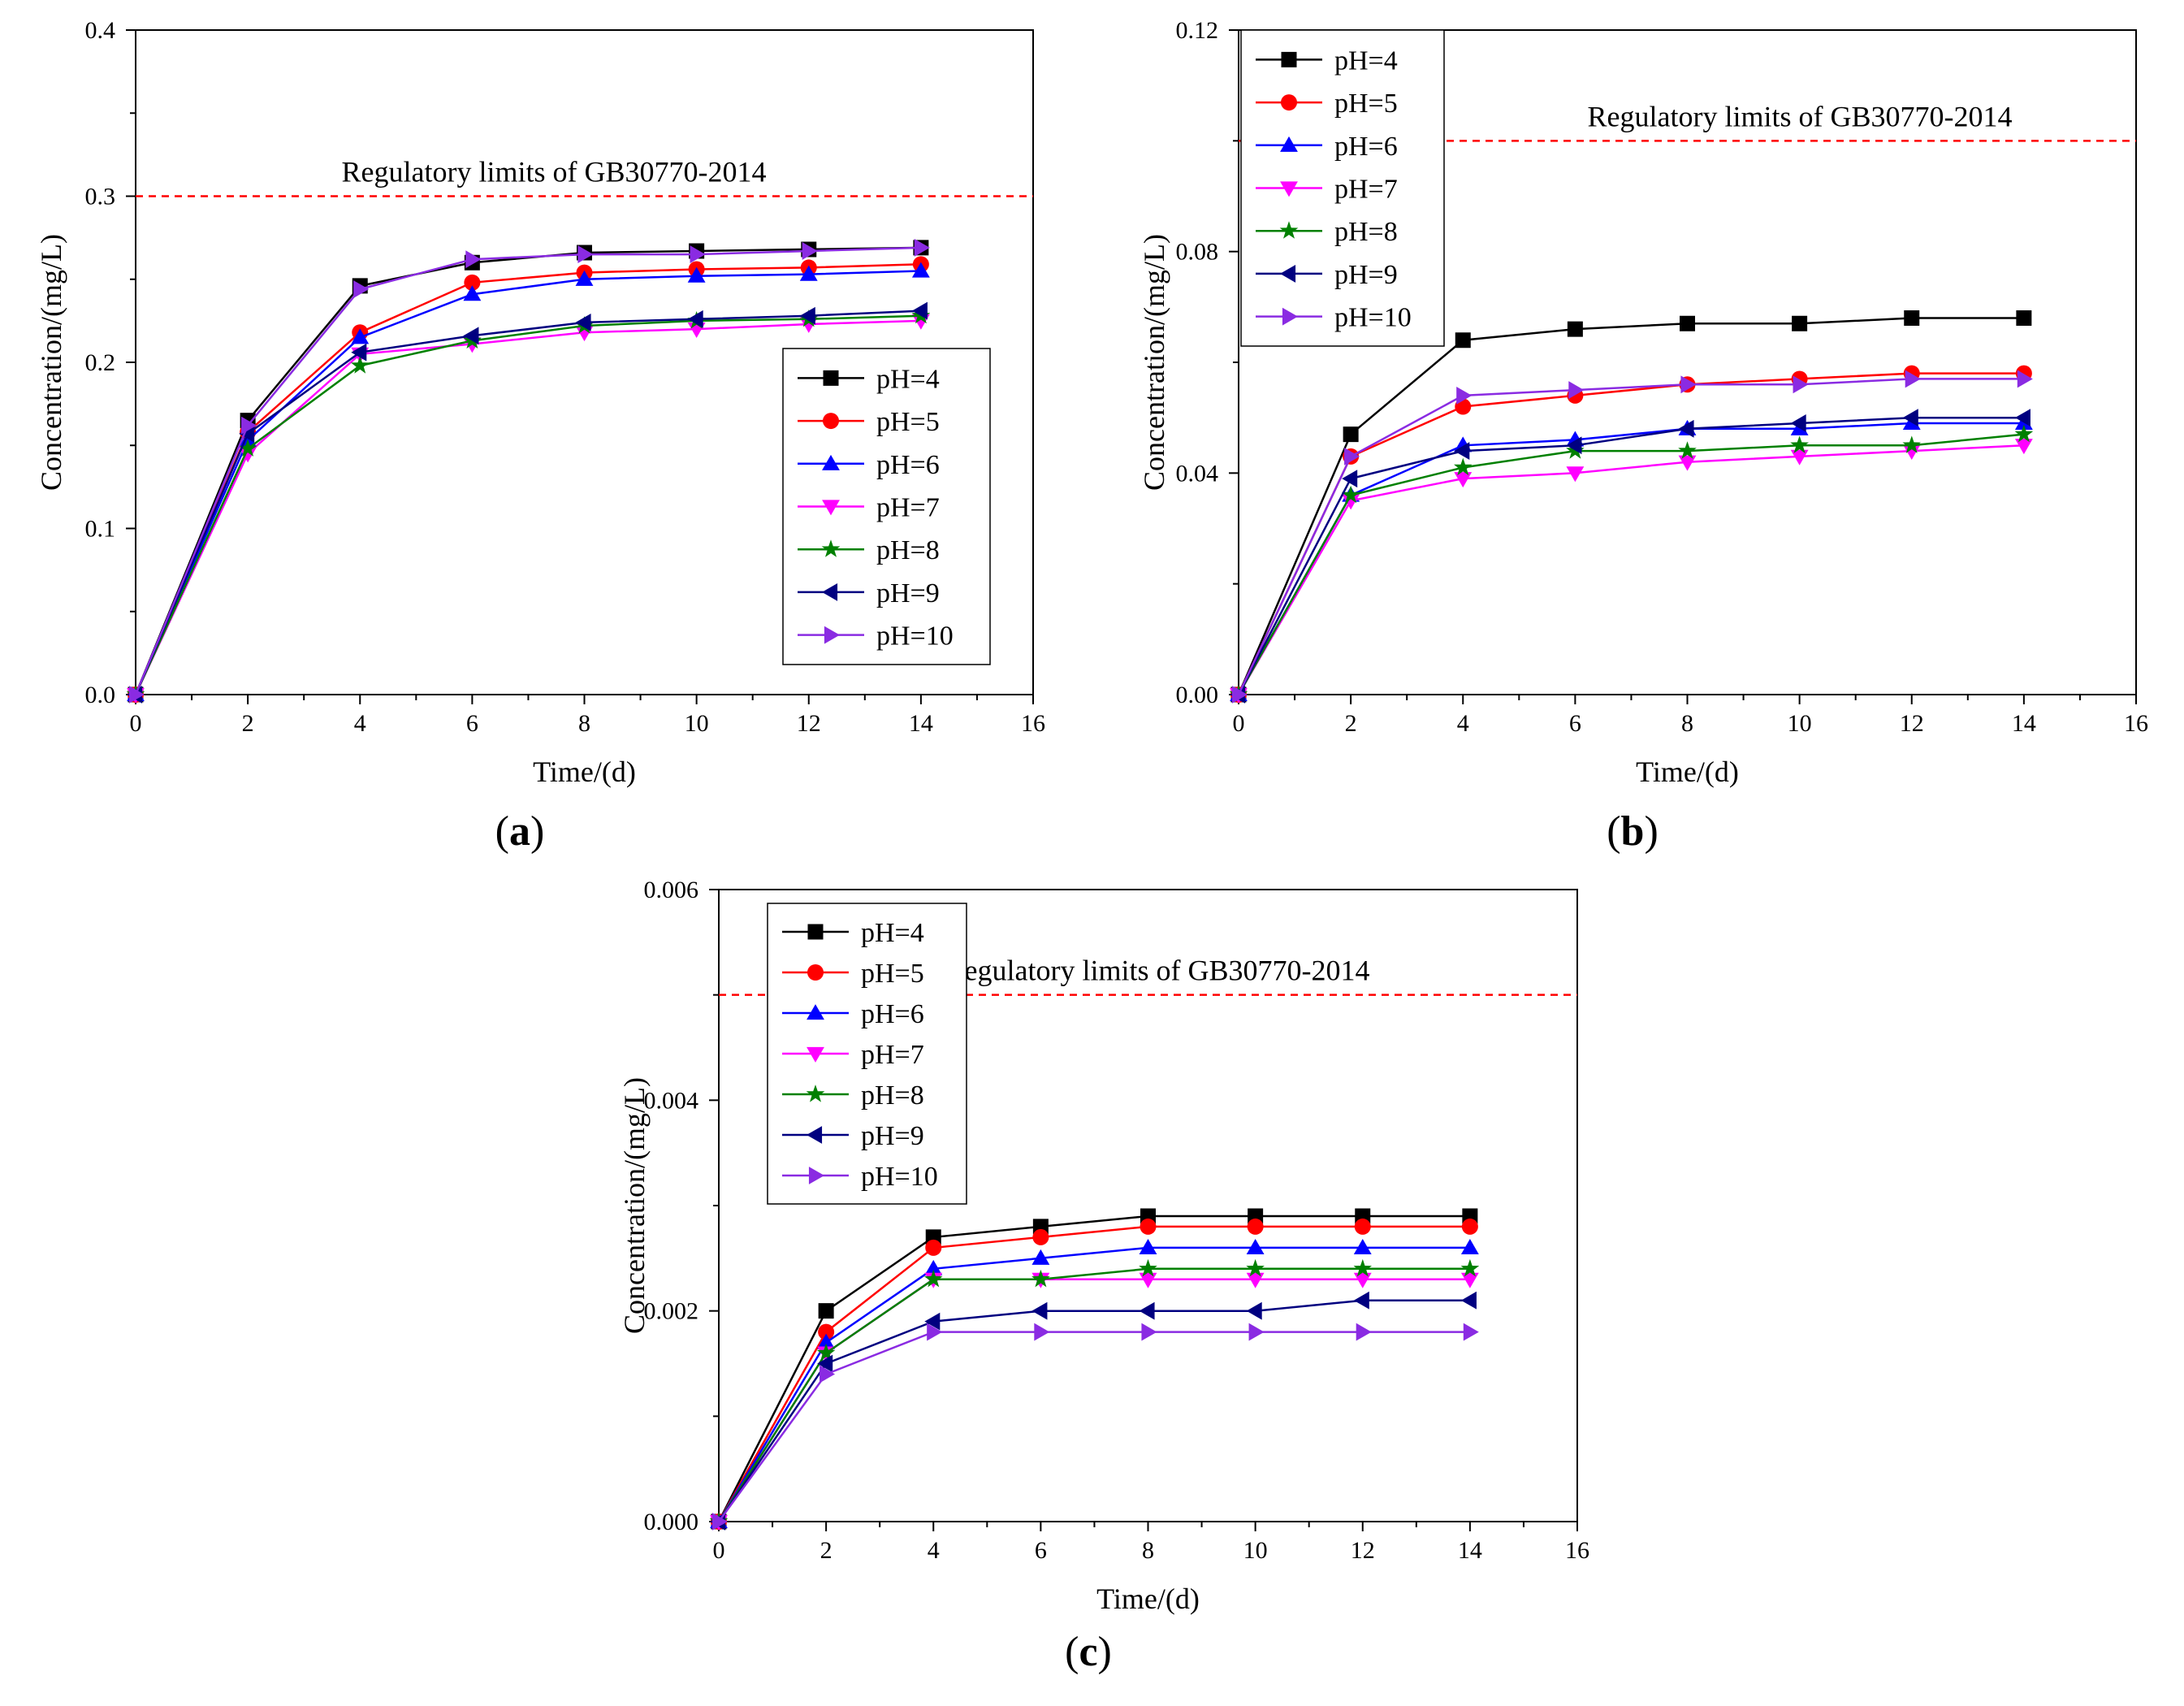 The width and height of the screenshot is (2184, 1706). I want to click on y-tick-label: 0.04, so click(1198, 474).